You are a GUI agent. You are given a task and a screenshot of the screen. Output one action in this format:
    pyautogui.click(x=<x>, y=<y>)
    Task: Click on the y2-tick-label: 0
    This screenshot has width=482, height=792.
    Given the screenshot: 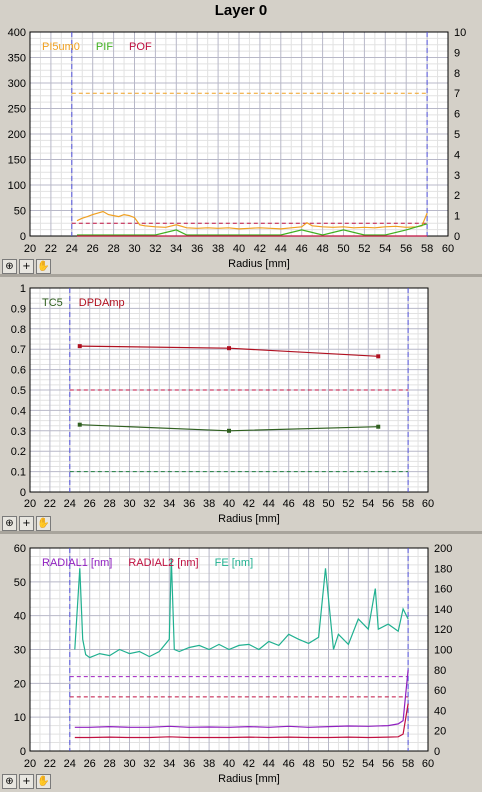 What is the action you would take?
    pyautogui.click(x=437, y=752)
    